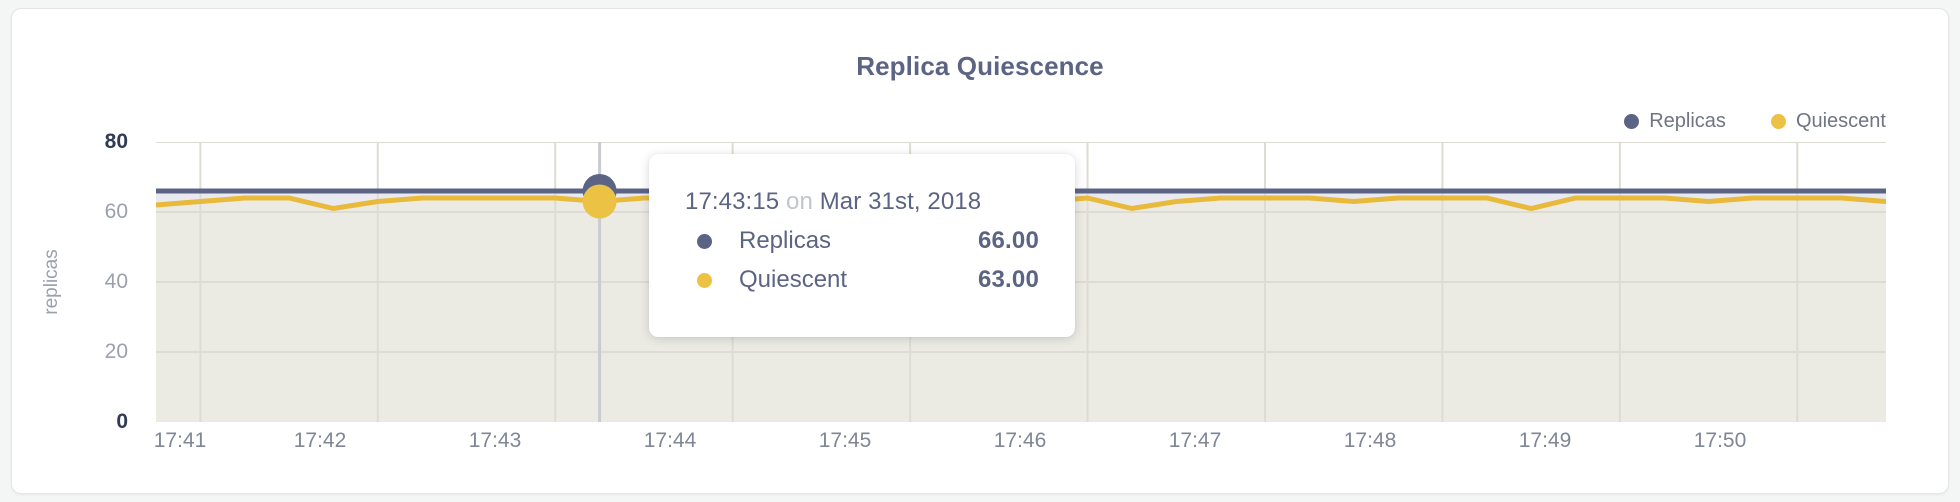  I want to click on y-axis-tick: 40, so click(116, 281).